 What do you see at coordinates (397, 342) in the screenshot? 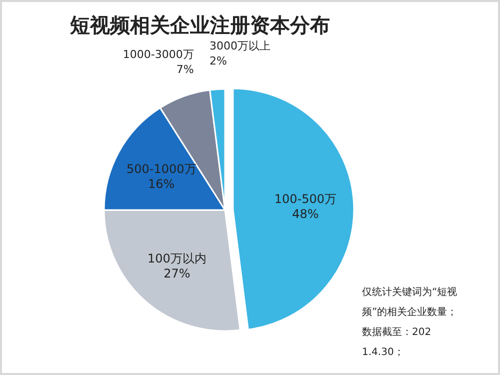
I see `text: 数据截至：2021.4.30；` at bounding box center [397, 342].